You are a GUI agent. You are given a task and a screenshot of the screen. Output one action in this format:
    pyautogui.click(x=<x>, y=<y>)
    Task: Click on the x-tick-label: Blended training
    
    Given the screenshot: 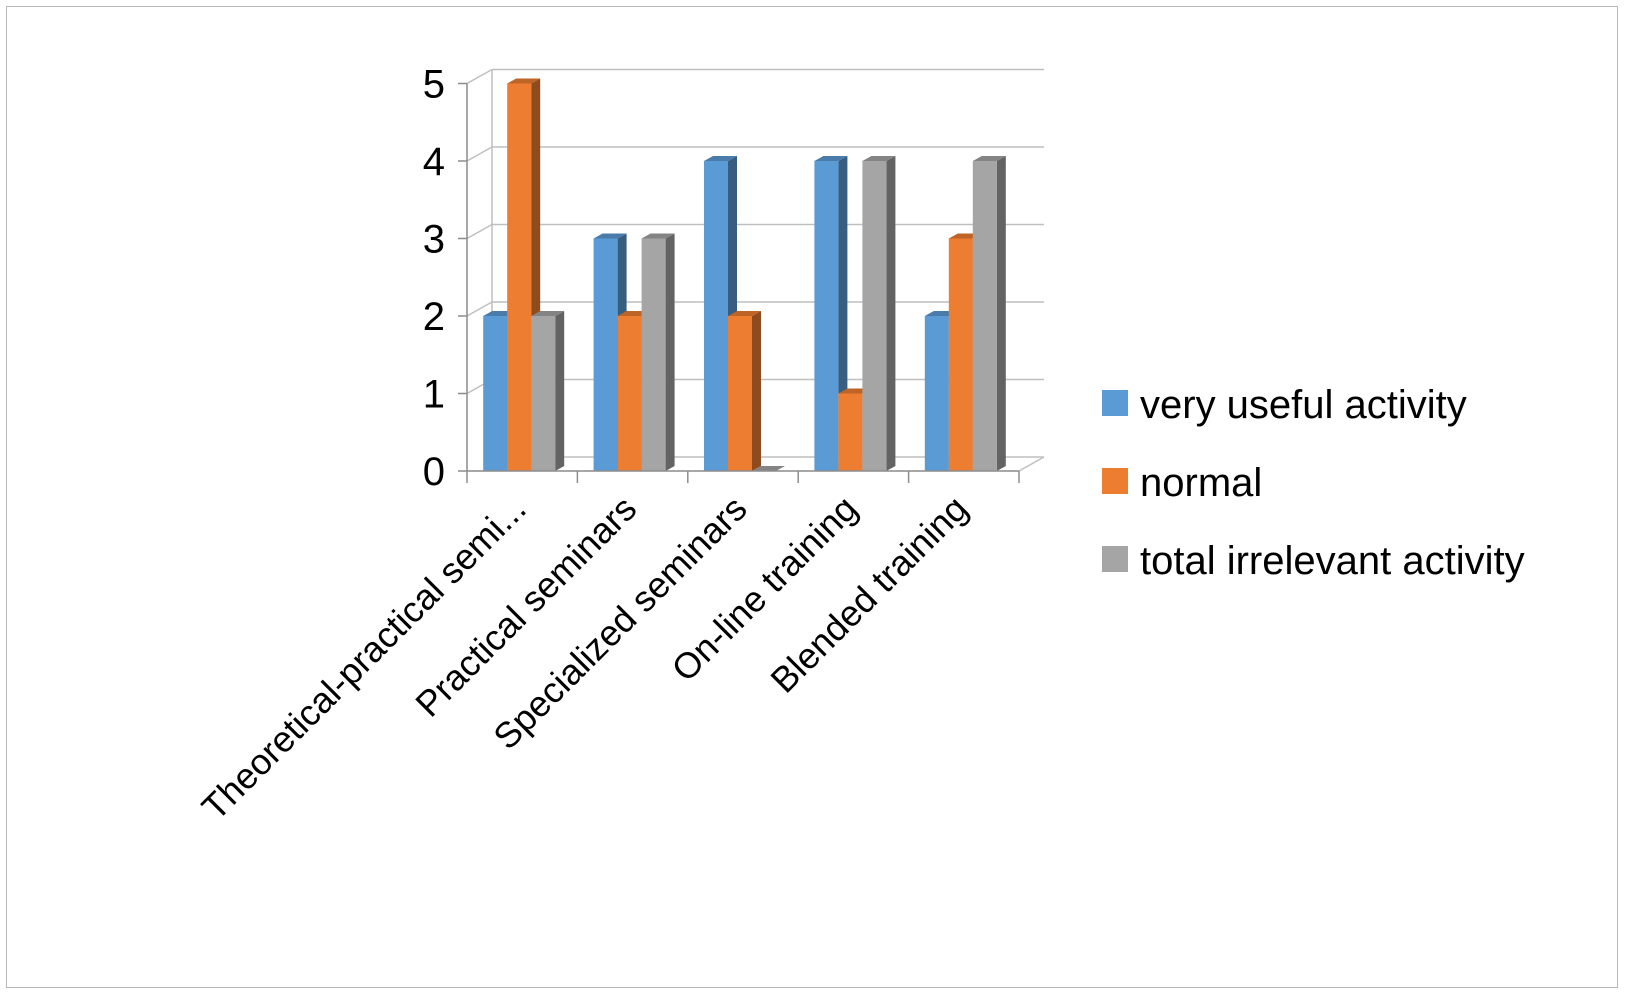 What is the action you would take?
    pyautogui.click(x=868, y=594)
    